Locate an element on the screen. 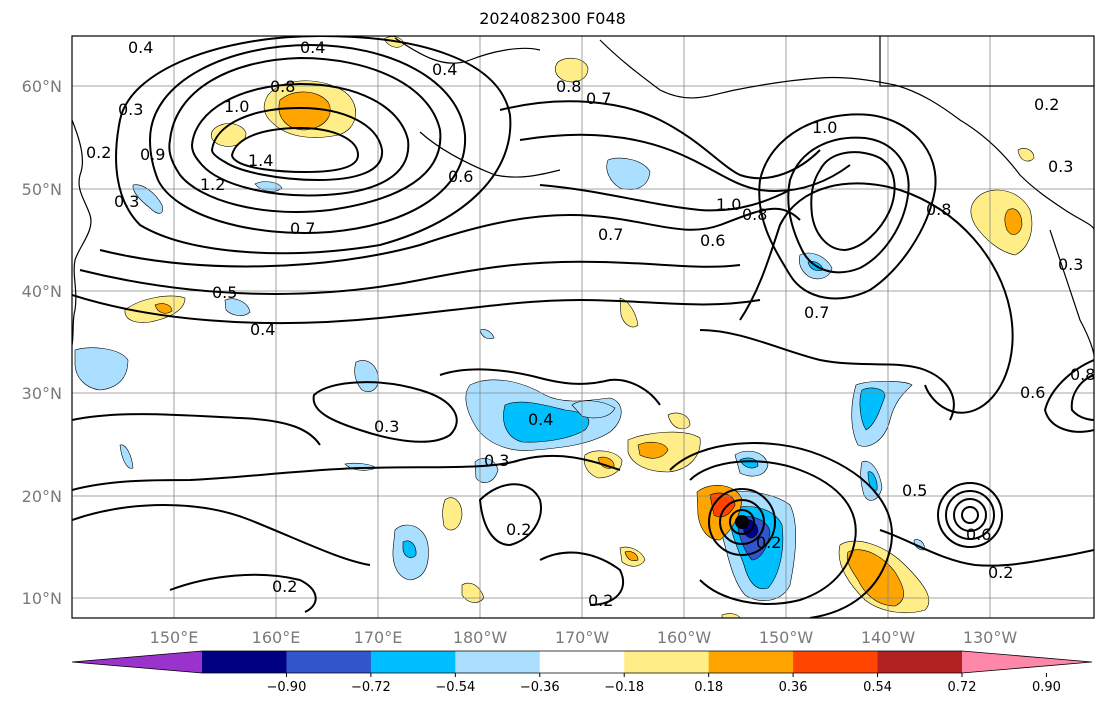 The height and width of the screenshot is (712, 1105). colorbar-tick-label: 0.36 is located at coordinates (793, 687).